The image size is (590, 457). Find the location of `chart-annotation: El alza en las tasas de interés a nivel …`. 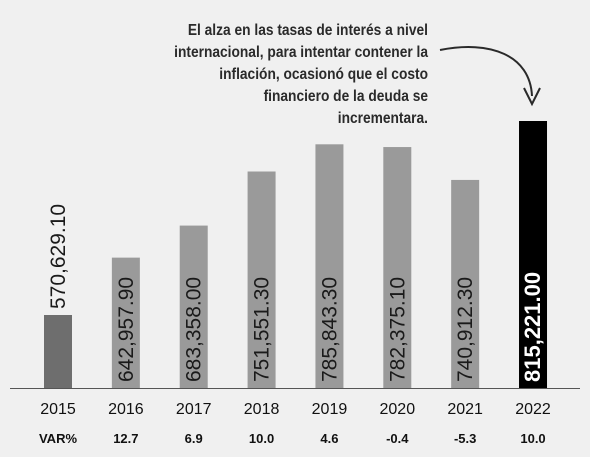

chart-annotation: El alza en las tasas de interés a nivel … is located at coordinates (301, 74).